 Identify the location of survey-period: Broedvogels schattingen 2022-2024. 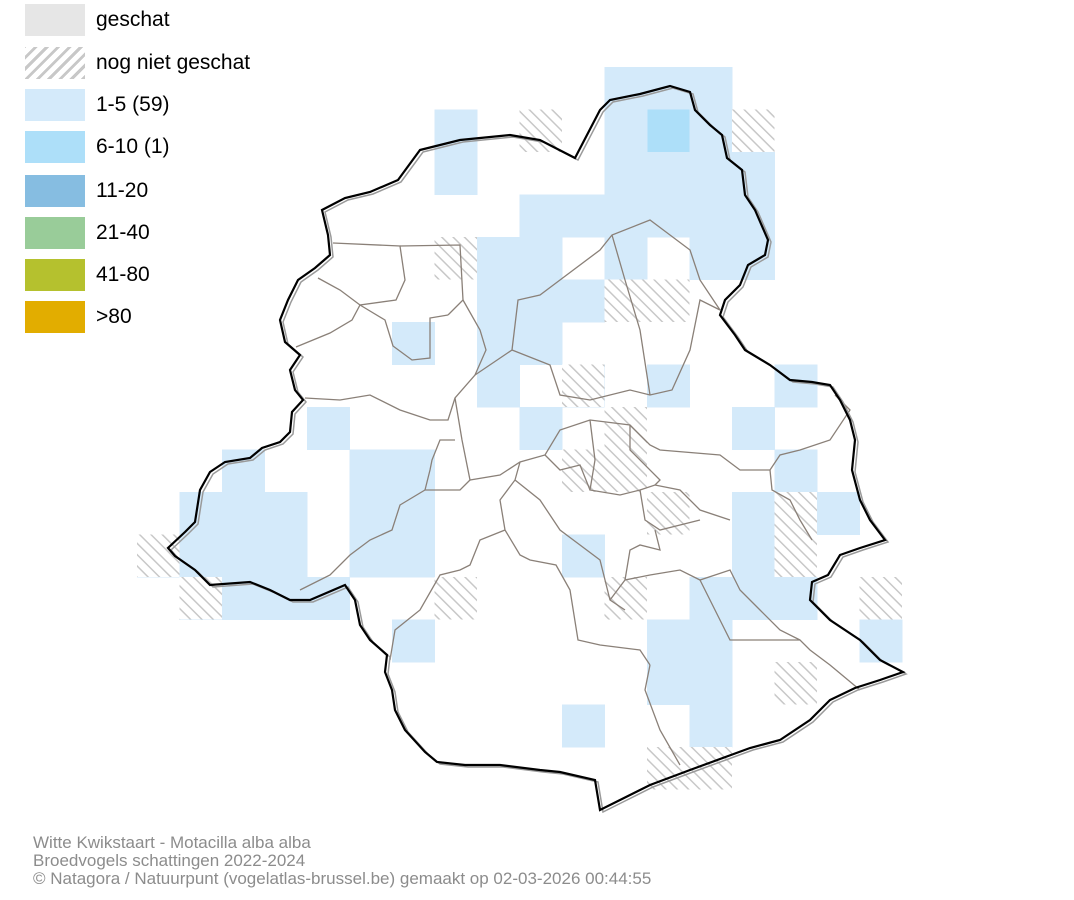
(169, 860).